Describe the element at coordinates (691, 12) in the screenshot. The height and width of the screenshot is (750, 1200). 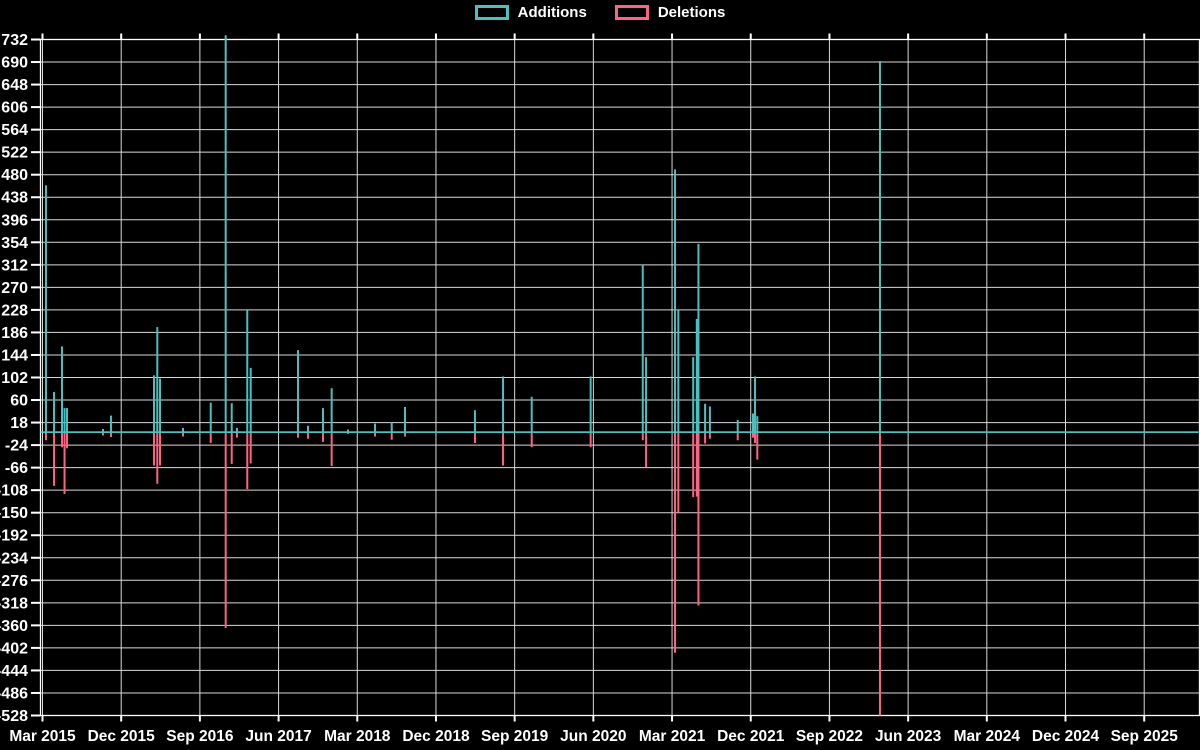
I see `legend-label-deletions: Deletions` at that location.